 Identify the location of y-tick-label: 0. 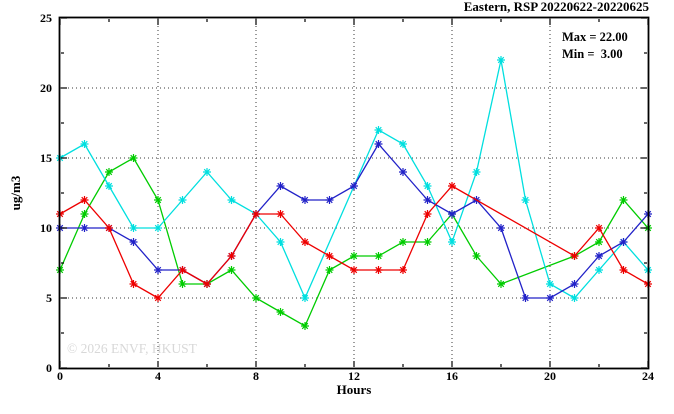
(49, 368).